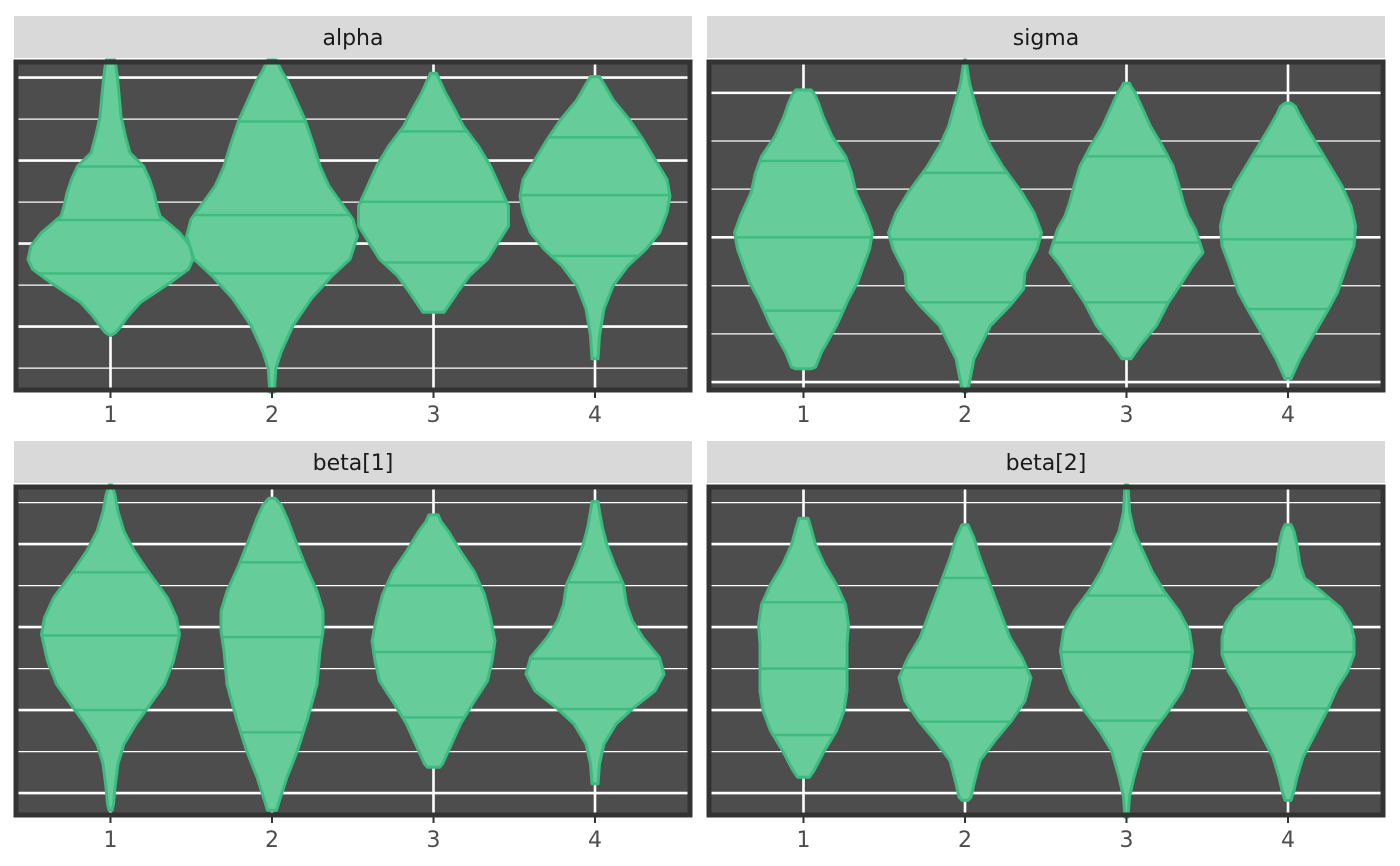  I want to click on facet-title: alpha, so click(353, 38).